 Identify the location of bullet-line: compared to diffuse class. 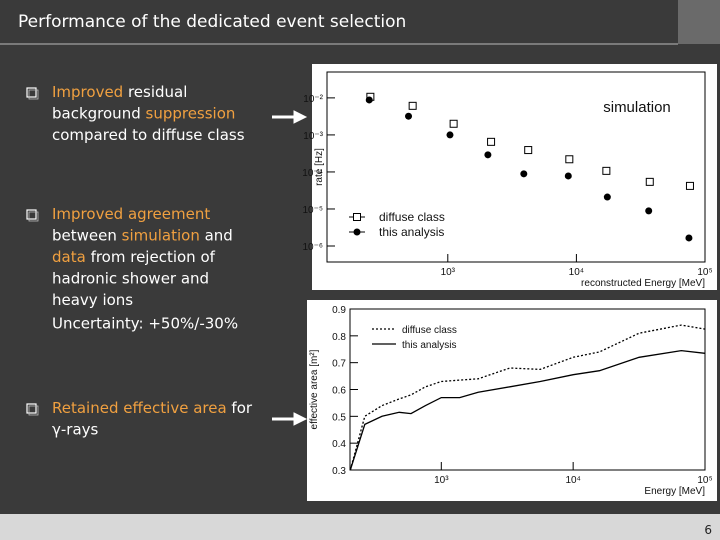
(148, 135).